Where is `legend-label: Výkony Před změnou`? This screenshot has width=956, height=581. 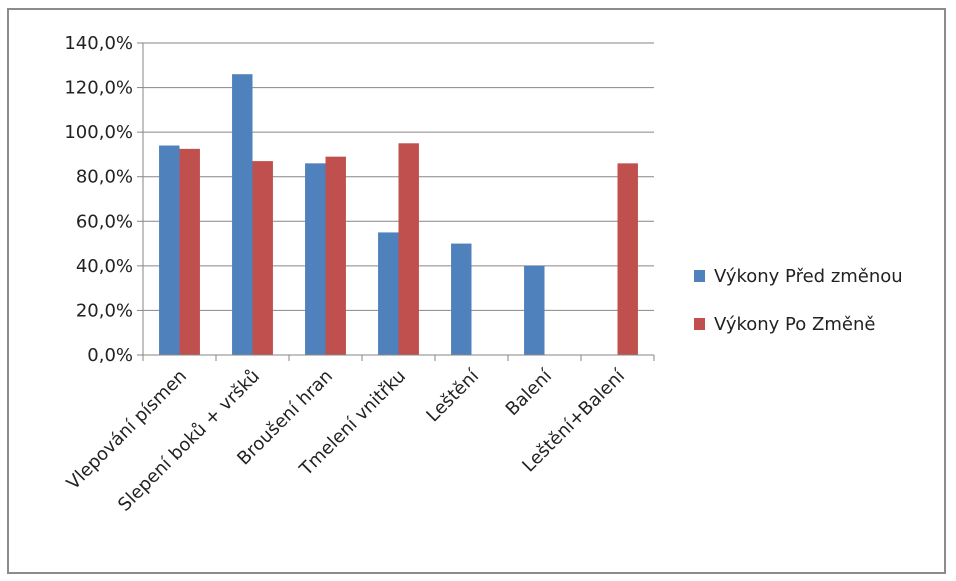
legend-label: Výkony Před změnou is located at coordinates (808, 276).